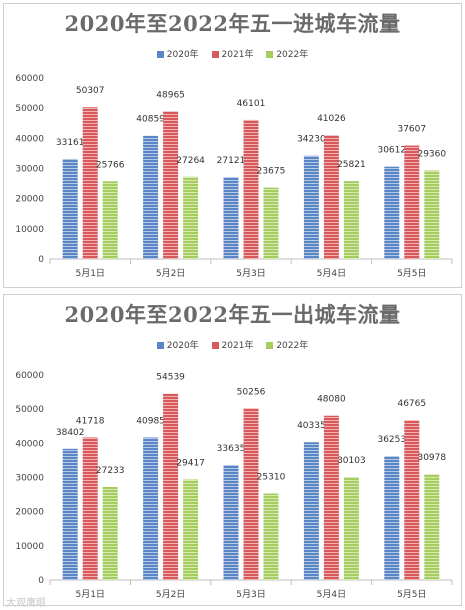 This screenshot has height=610, width=465. I want to click on data-label: 25766, so click(110, 165).